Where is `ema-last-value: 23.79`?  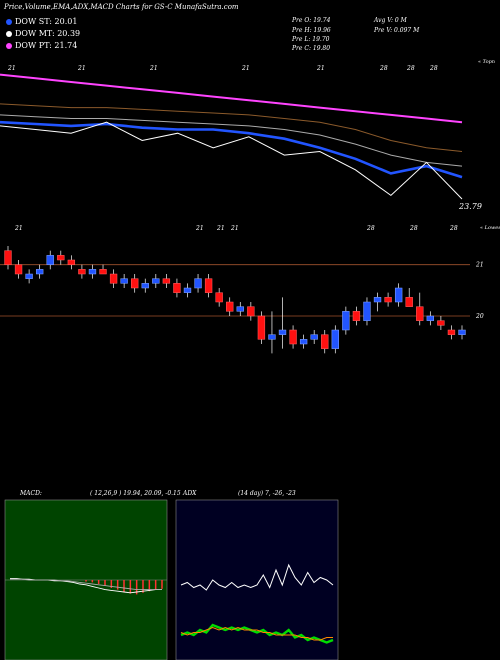
ema-last-value: 23.79 is located at coordinates (470, 206).